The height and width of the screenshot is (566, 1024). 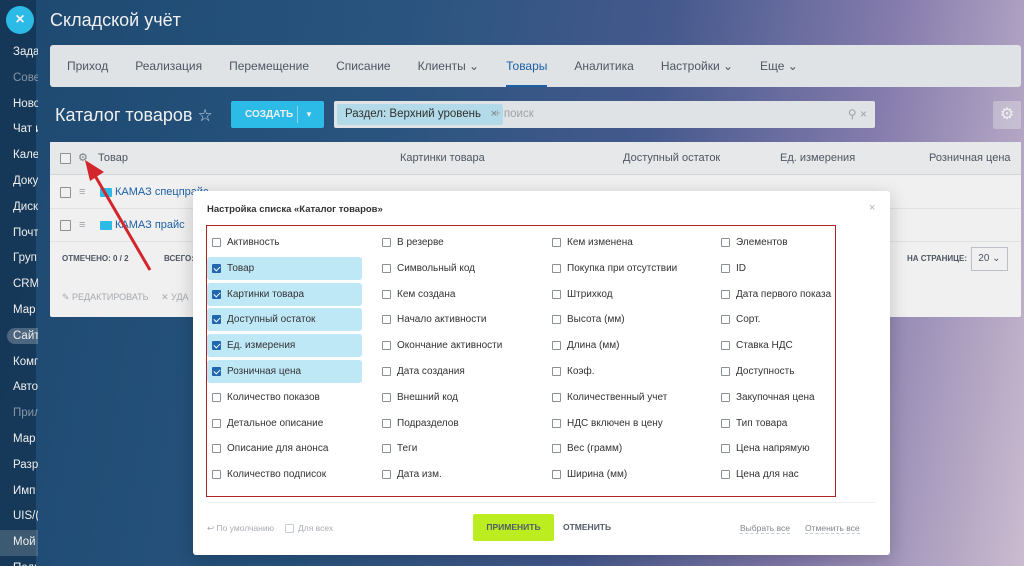 I want to click on star-icon: ☆, so click(x=205, y=115).